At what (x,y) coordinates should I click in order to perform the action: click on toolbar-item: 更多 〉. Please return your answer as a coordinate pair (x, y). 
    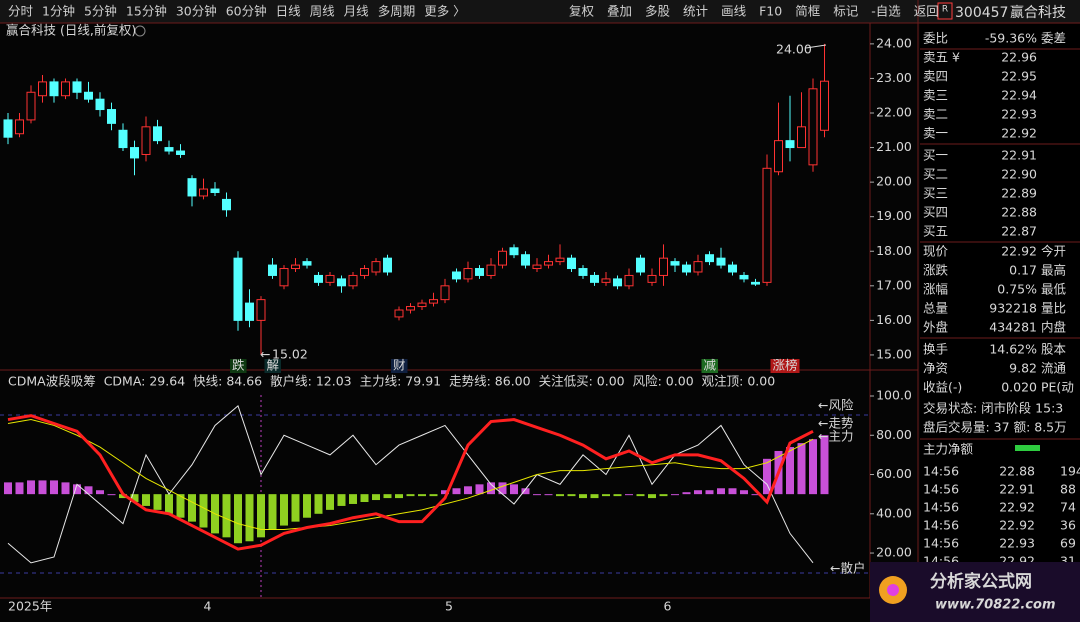
    Looking at the image, I should click on (444, 11).